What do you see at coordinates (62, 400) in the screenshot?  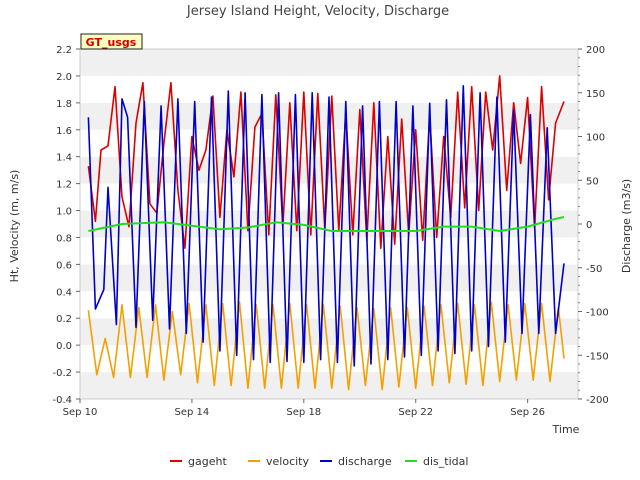 I see `y-tick-label-left: -0.4` at bounding box center [62, 400].